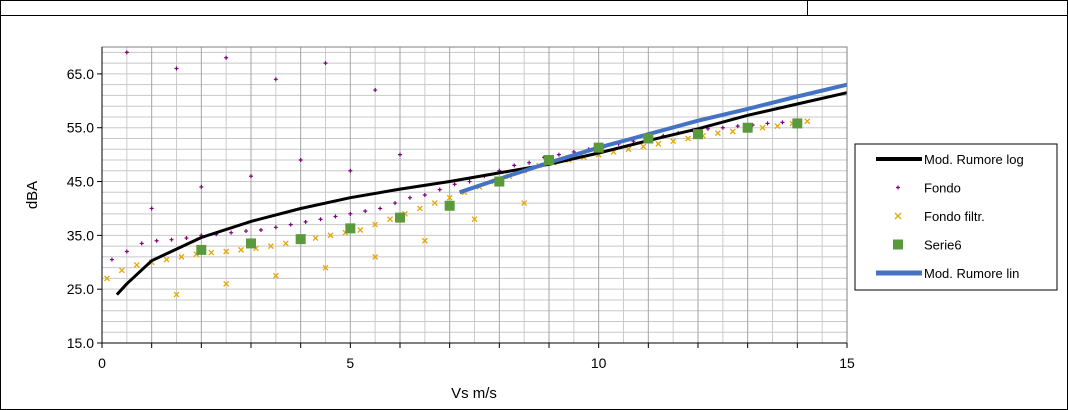 The height and width of the screenshot is (410, 1068). Describe the element at coordinates (943, 245) in the screenshot. I see `legend-label: Serie6` at that location.